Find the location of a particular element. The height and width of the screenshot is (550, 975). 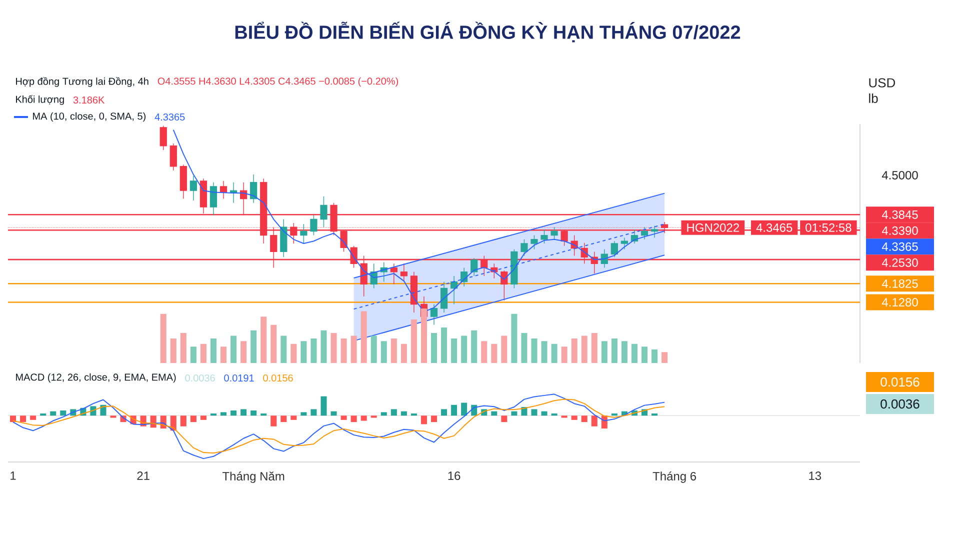

chart-title: Khối lượng is located at coordinates (40, 100).